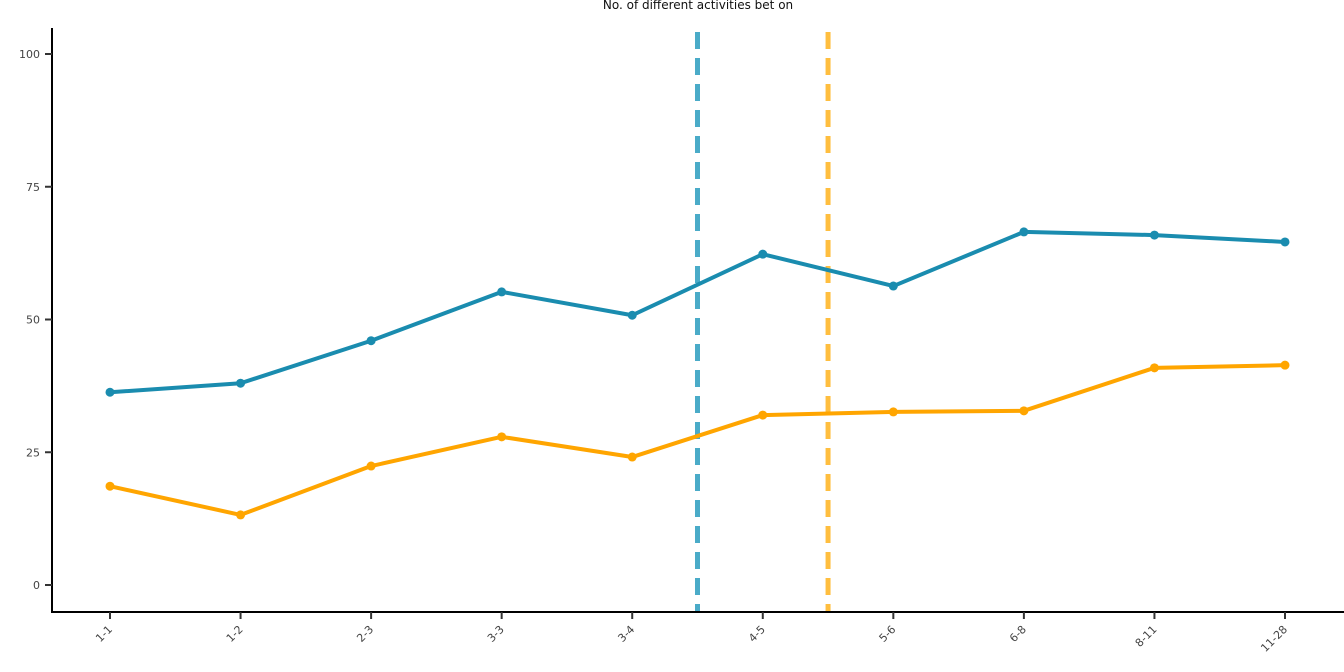 The image size is (1344, 672). I want to click on y-tick-label: 100, so click(29, 54).